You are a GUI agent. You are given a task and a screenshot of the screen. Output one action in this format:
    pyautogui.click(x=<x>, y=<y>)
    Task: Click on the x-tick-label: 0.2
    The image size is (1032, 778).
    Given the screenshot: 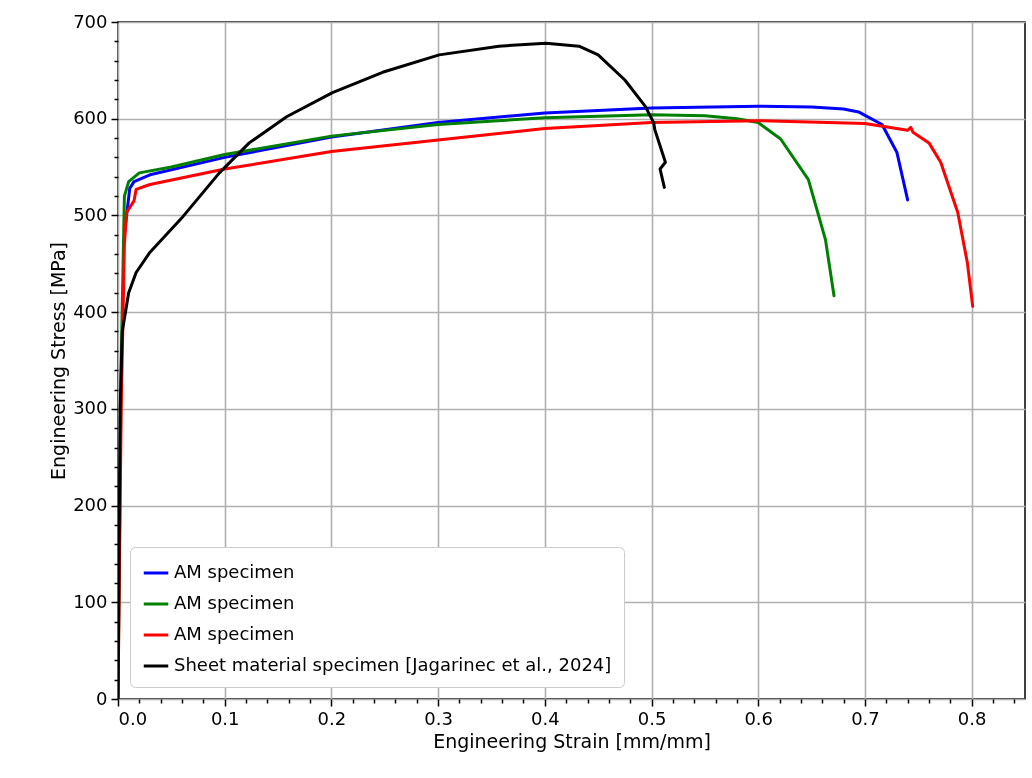 What is the action you would take?
    pyautogui.click(x=332, y=718)
    